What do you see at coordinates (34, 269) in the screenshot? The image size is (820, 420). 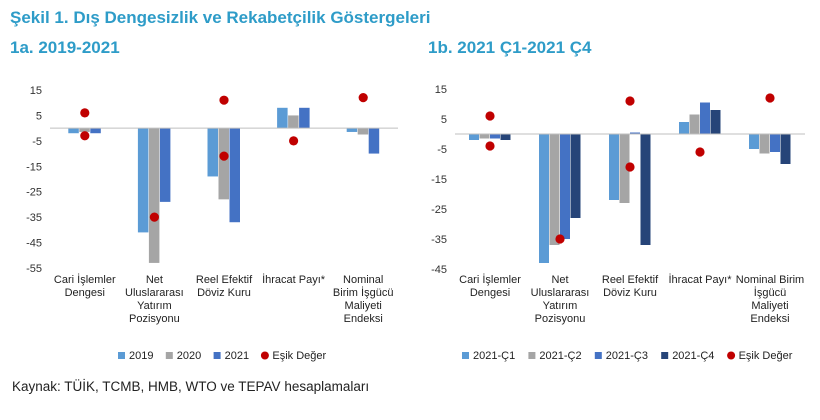 I see `y-tick-label: -55` at bounding box center [34, 269].